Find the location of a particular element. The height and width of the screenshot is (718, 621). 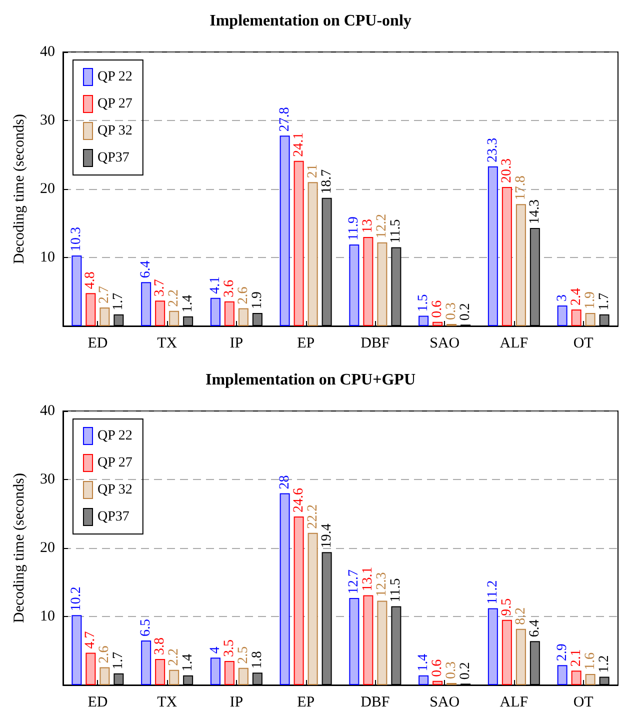

y-tick-label: 20 is located at coordinates (47, 189).